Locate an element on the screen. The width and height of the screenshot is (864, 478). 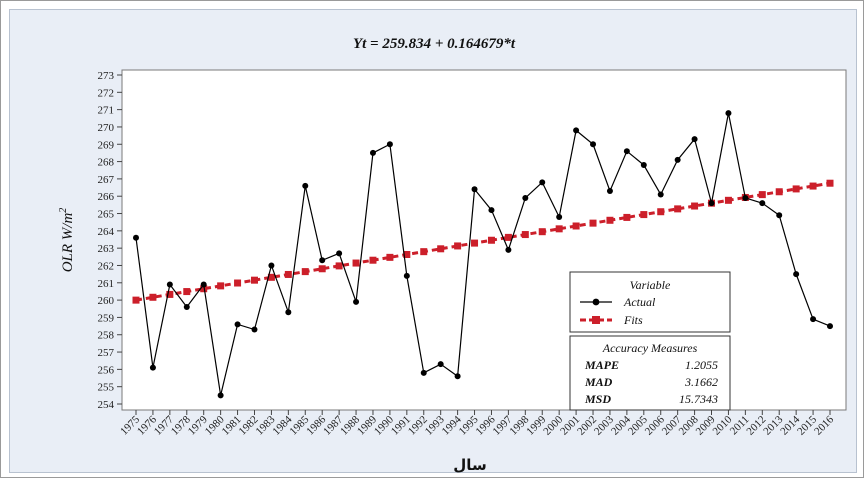
y-tick-label: 265 is located at coordinates (106, 215).